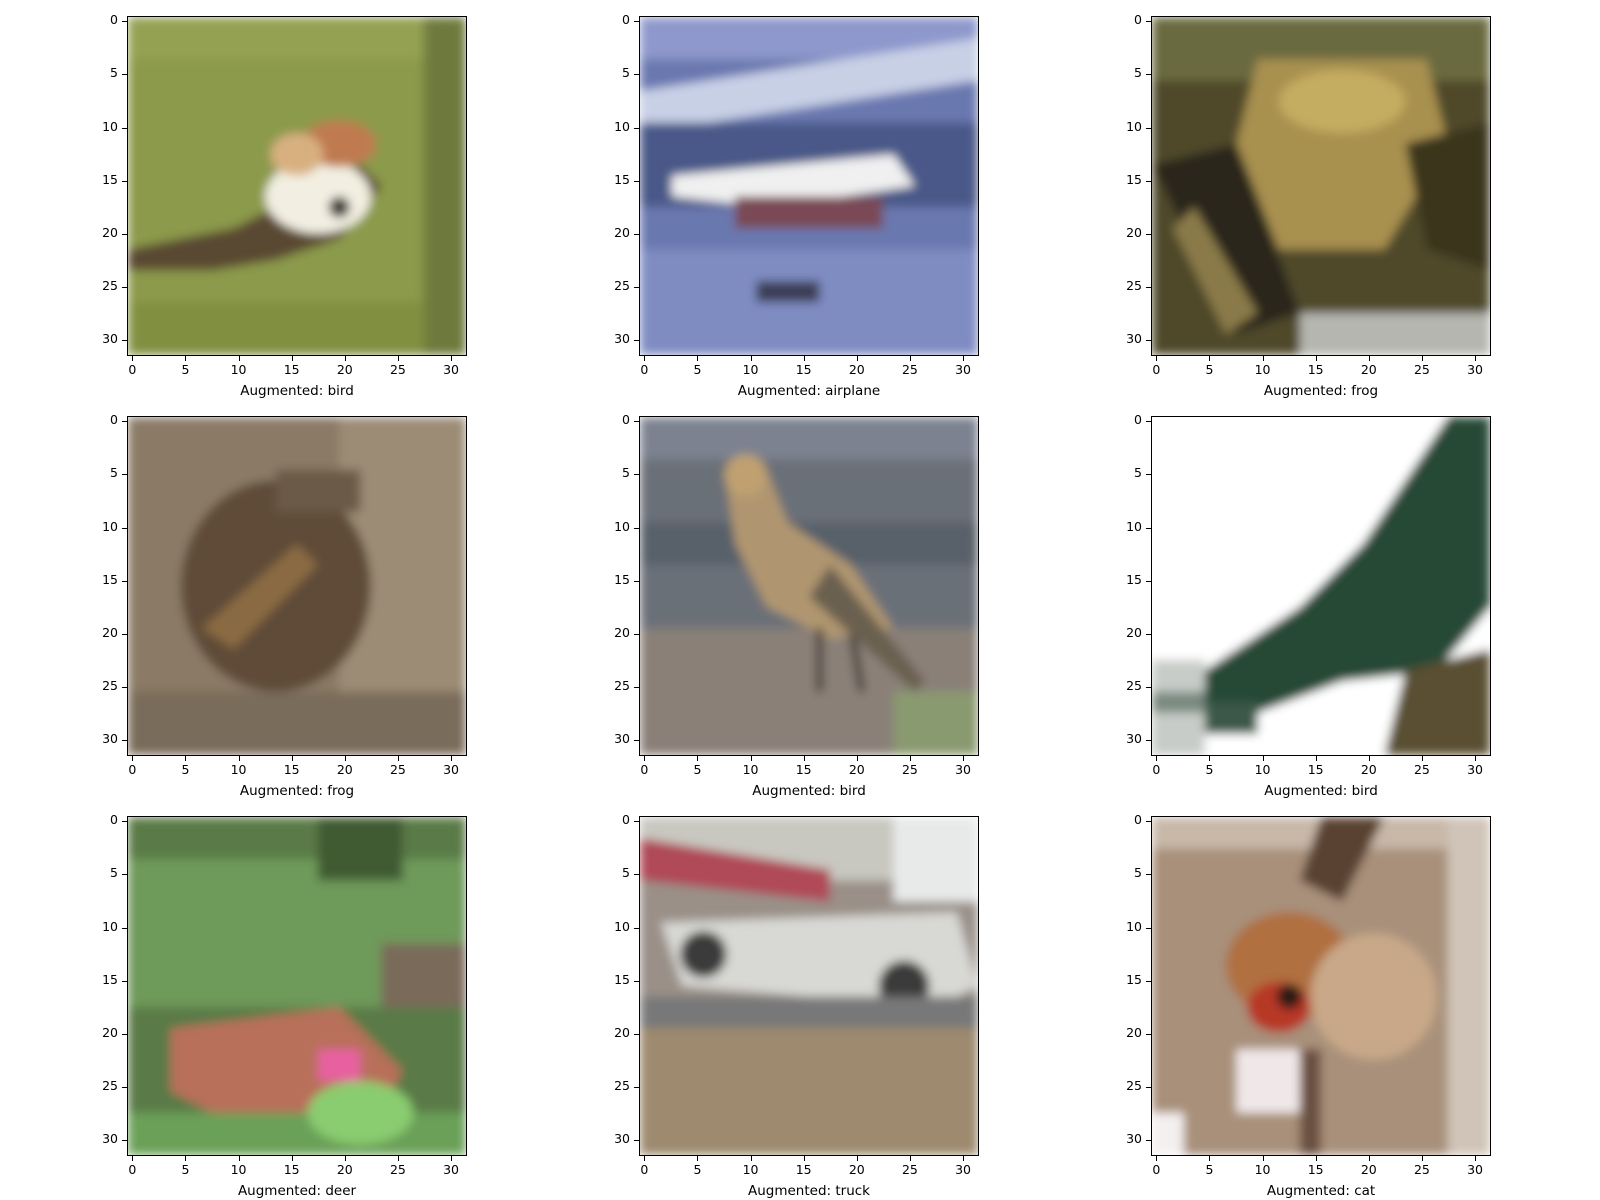 This screenshot has width=1600, height=1200. Describe the element at coordinates (809, 791) in the screenshot. I see `panel-caption: Augmented: bird` at that location.